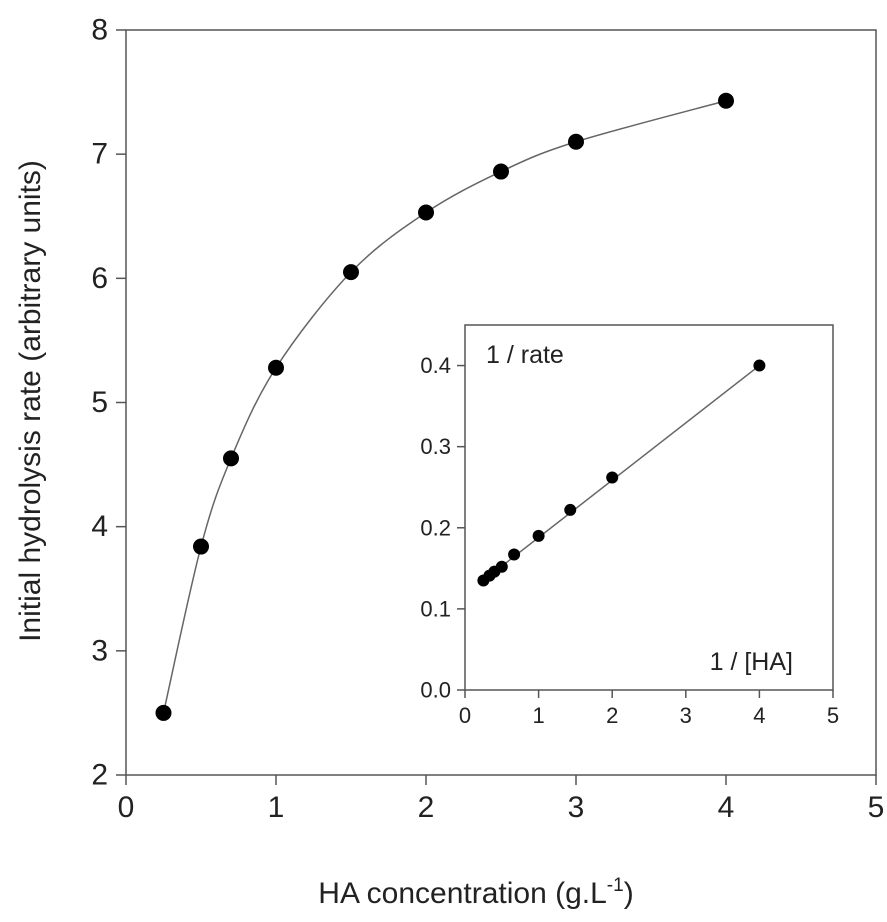 The width and height of the screenshot is (887, 922). What do you see at coordinates (435, 365) in the screenshot?
I see `y-tick-label: 0.4` at bounding box center [435, 365].